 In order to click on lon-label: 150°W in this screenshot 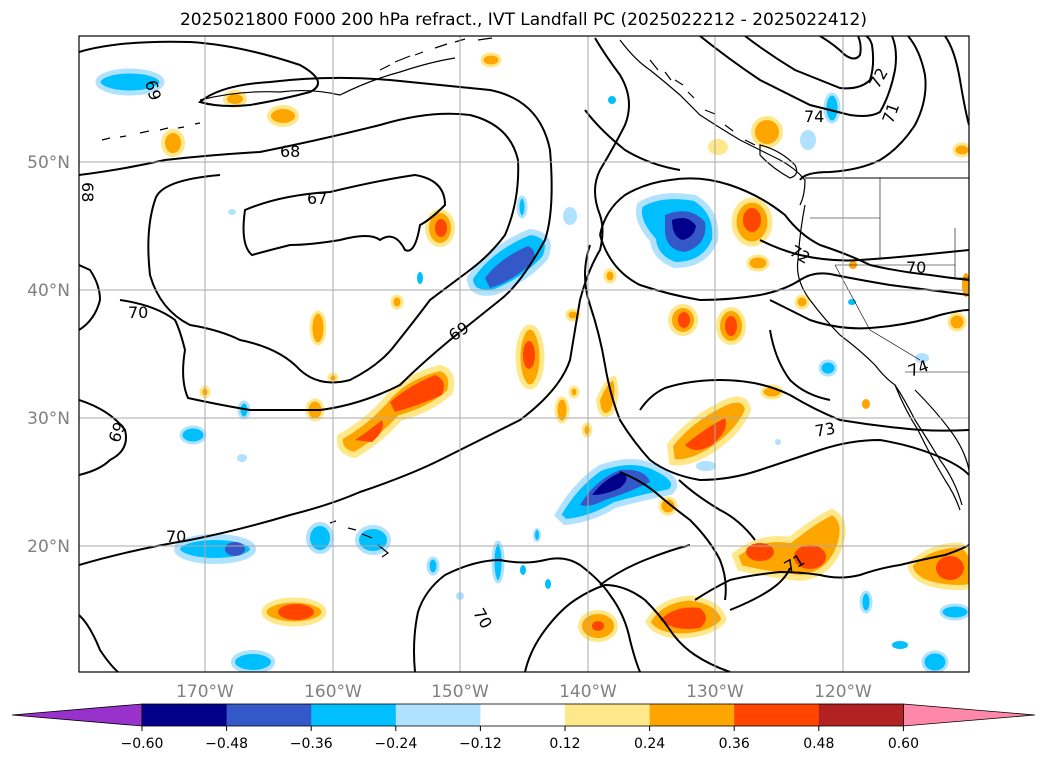, I will do `click(460, 692)`.